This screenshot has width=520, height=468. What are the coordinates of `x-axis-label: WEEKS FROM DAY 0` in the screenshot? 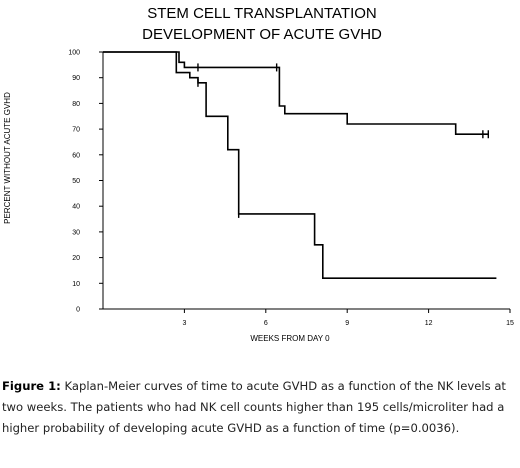 It's located at (290, 338).